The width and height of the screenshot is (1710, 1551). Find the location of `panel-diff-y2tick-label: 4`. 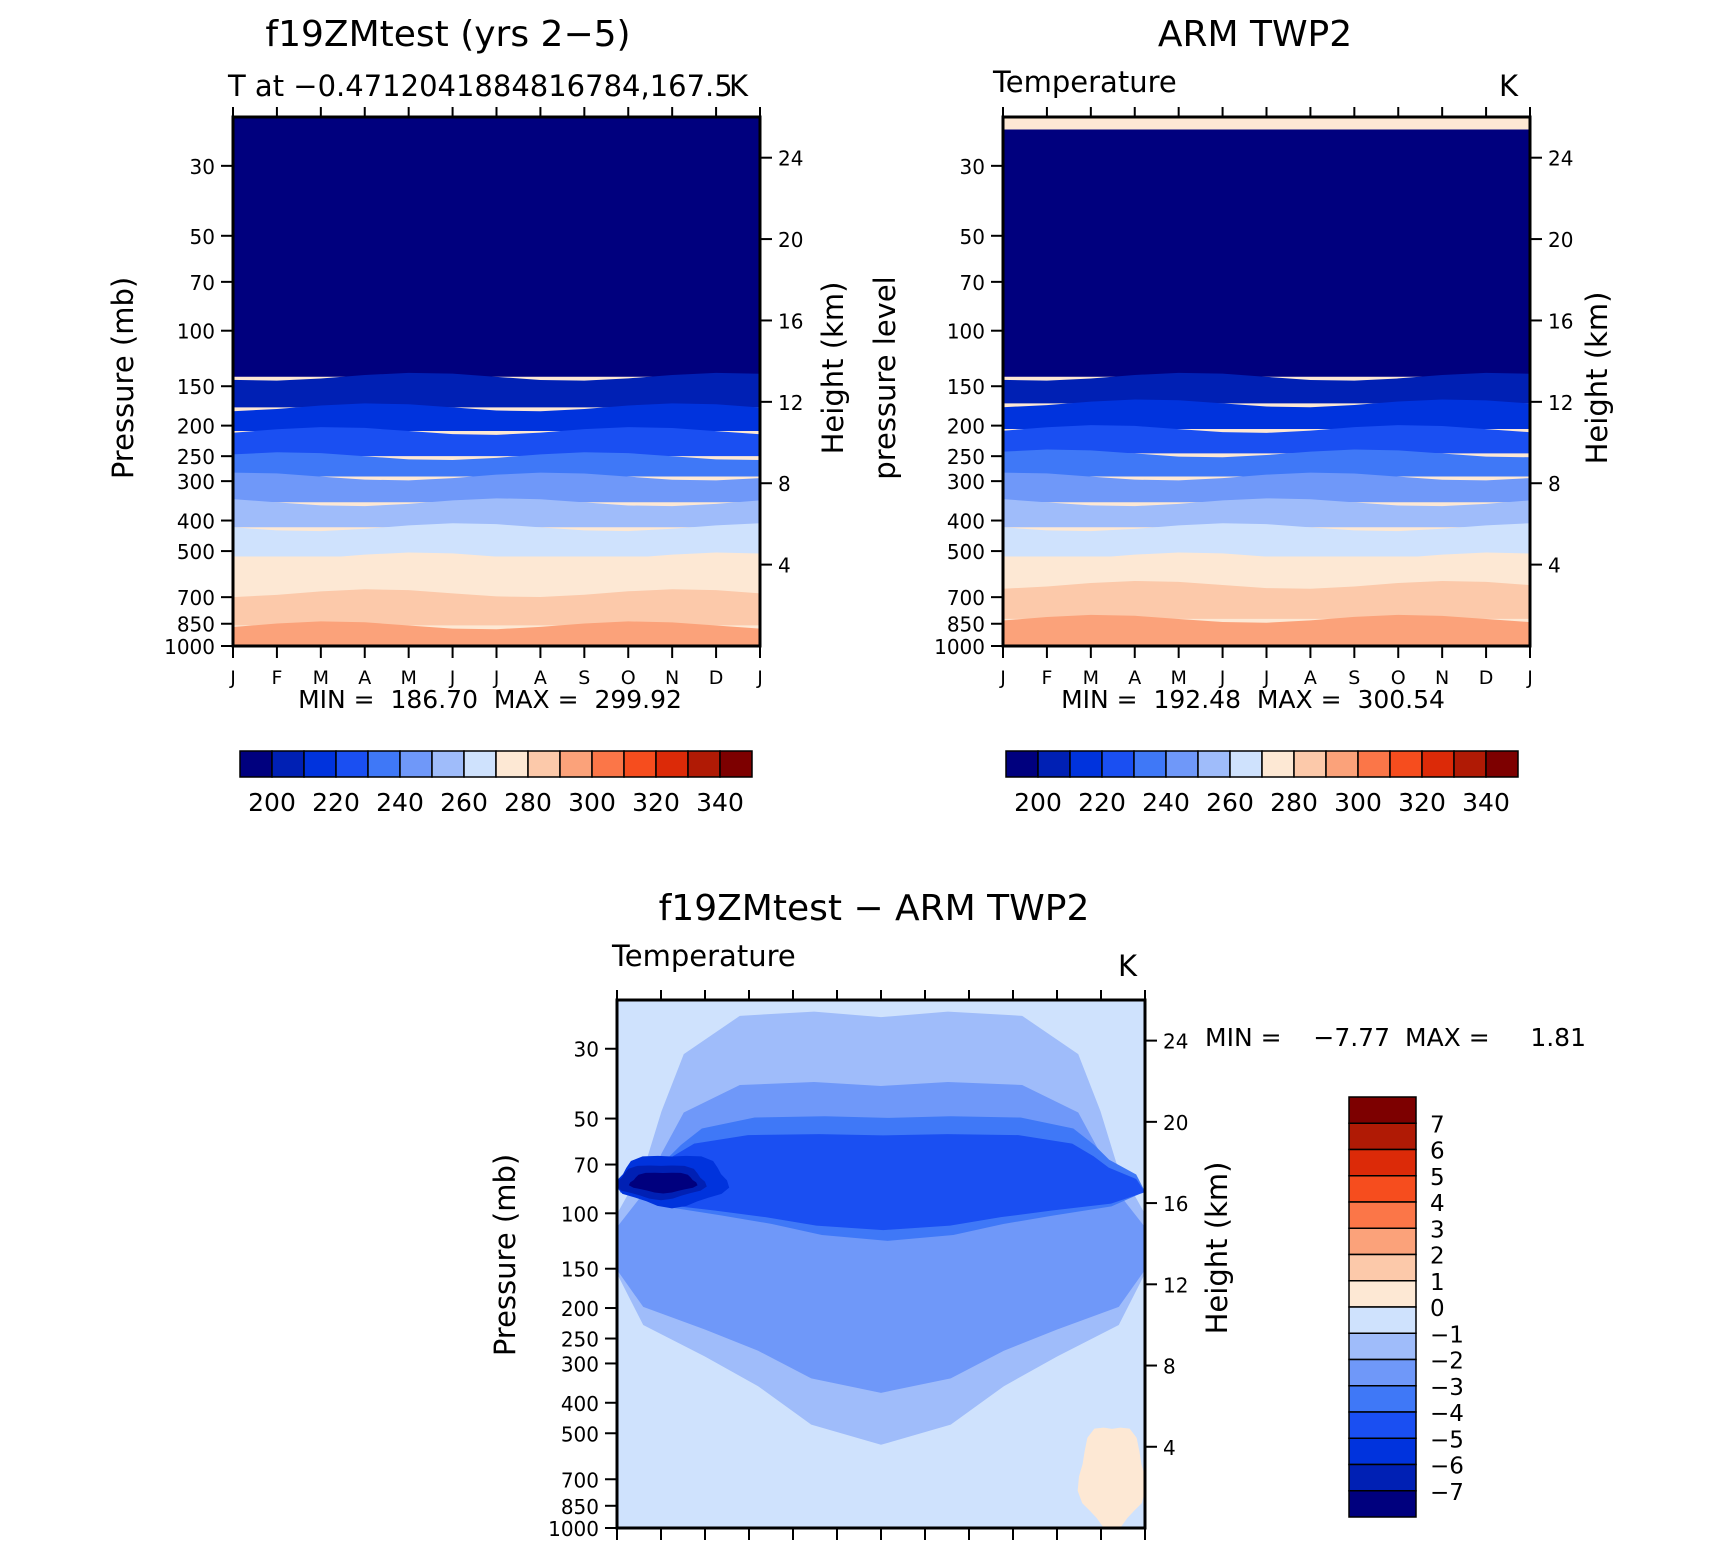

panel-diff-y2tick-label: 4 is located at coordinates (1169, 1448).